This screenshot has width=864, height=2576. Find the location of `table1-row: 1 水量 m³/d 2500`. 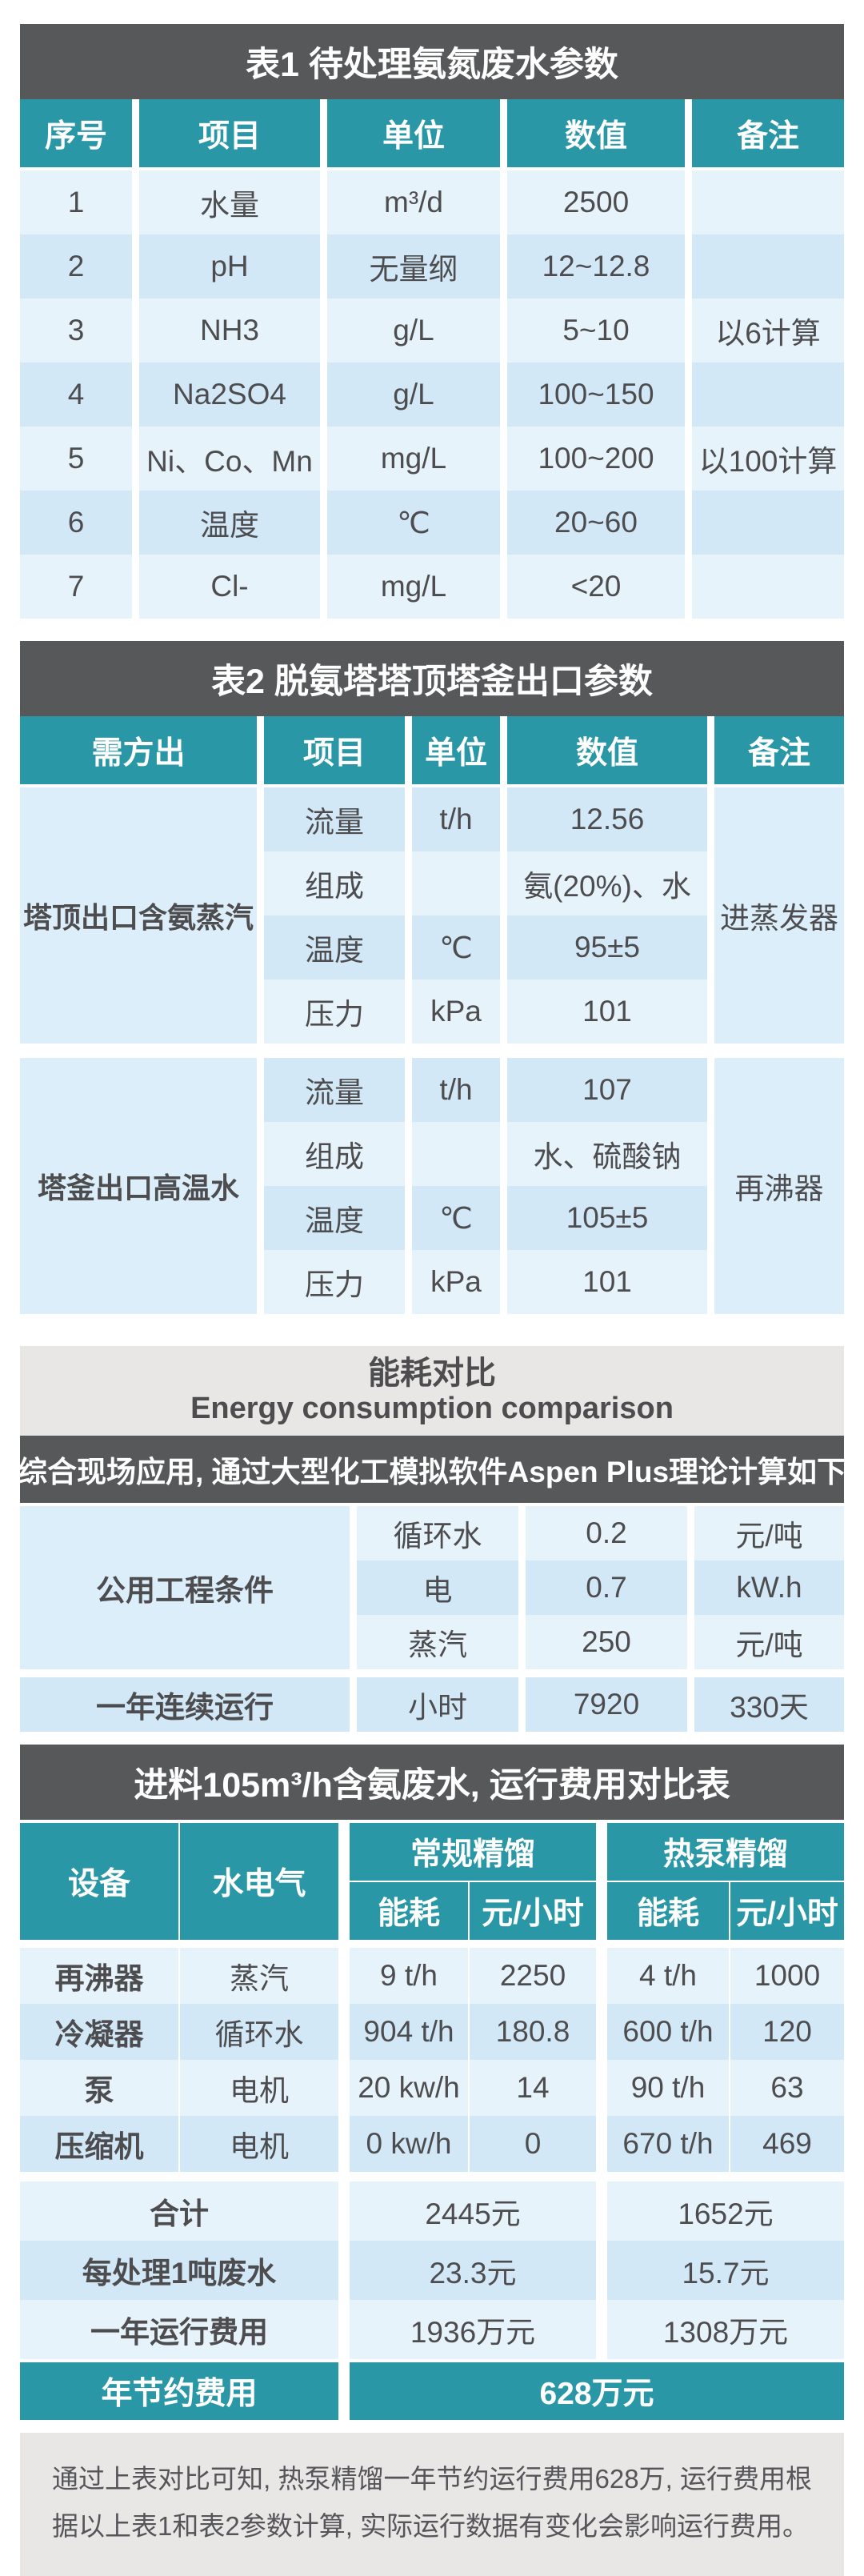

table1-row: 1 水量 m³/d 2500 is located at coordinates (432, 202).